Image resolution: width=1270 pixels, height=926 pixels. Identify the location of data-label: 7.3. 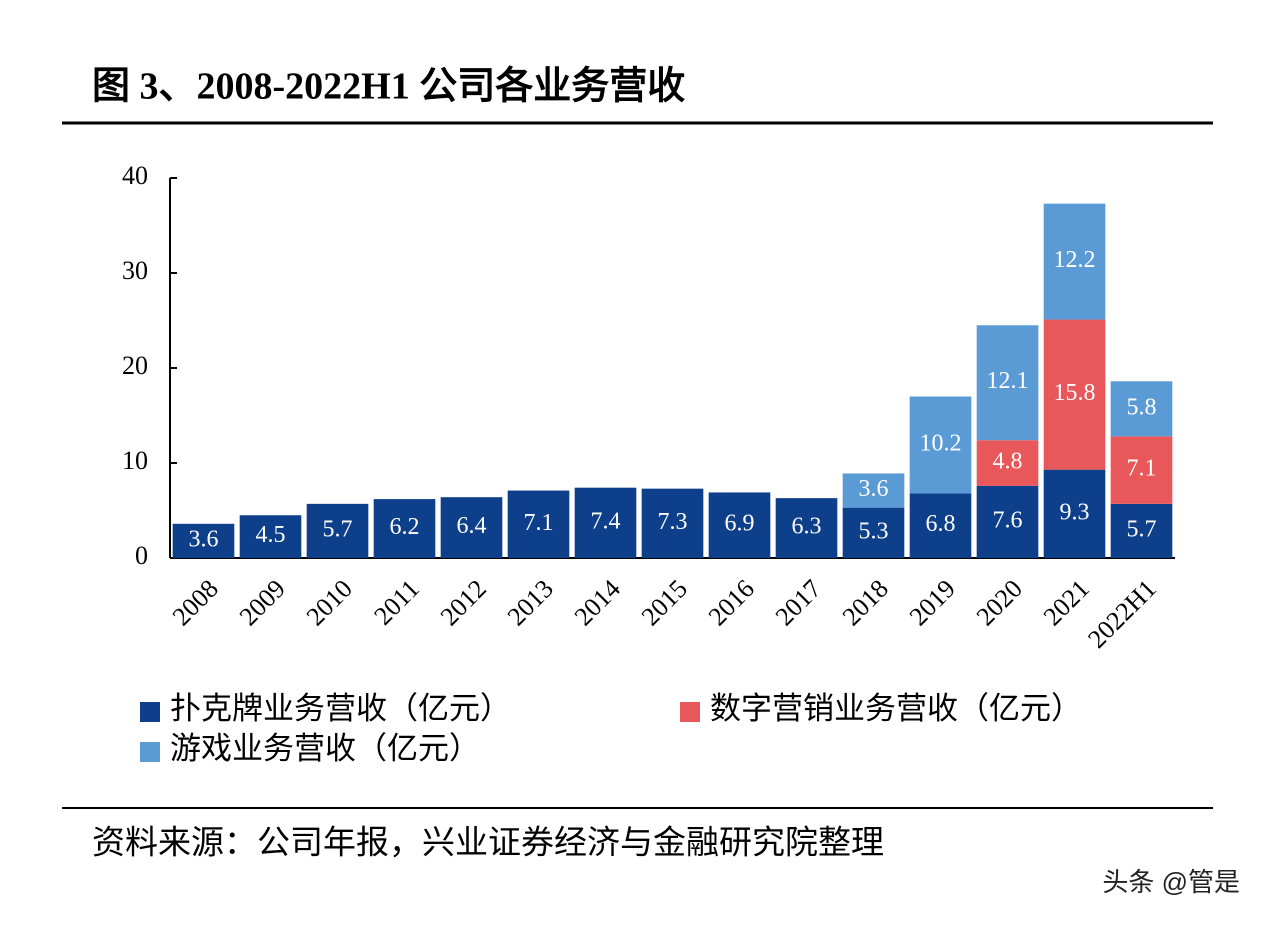
(673, 522).